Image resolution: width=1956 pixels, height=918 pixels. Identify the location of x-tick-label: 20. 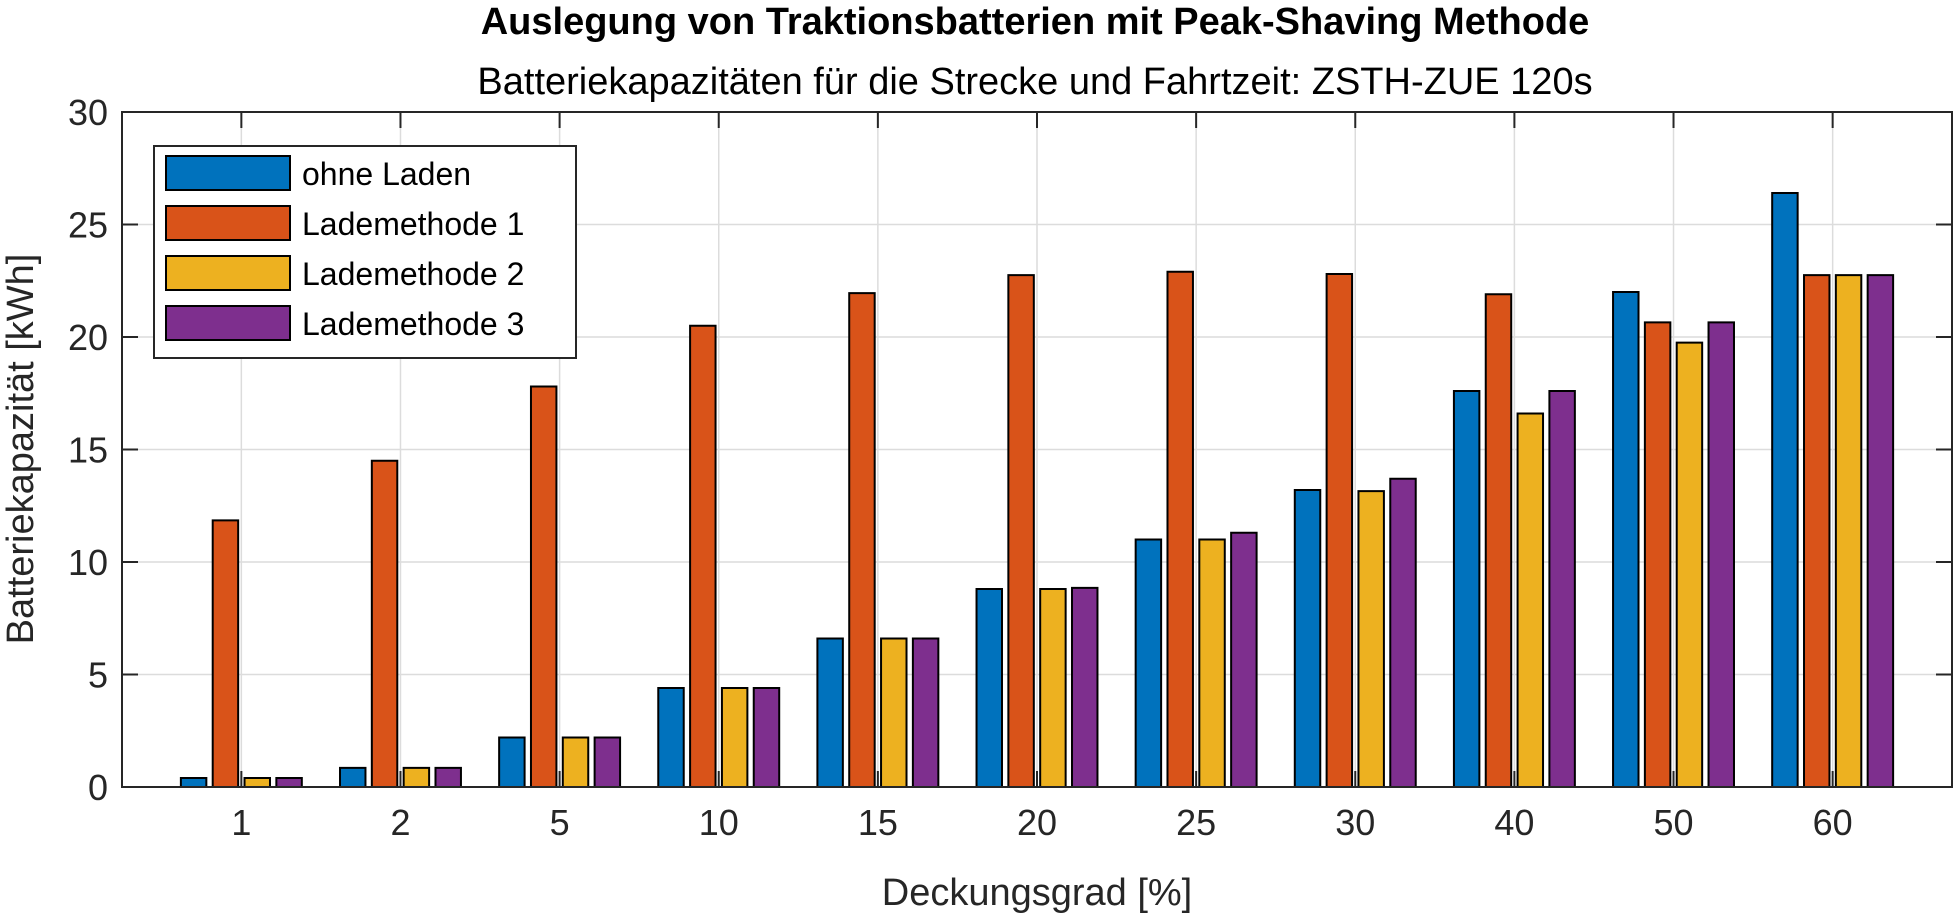
(1037, 822).